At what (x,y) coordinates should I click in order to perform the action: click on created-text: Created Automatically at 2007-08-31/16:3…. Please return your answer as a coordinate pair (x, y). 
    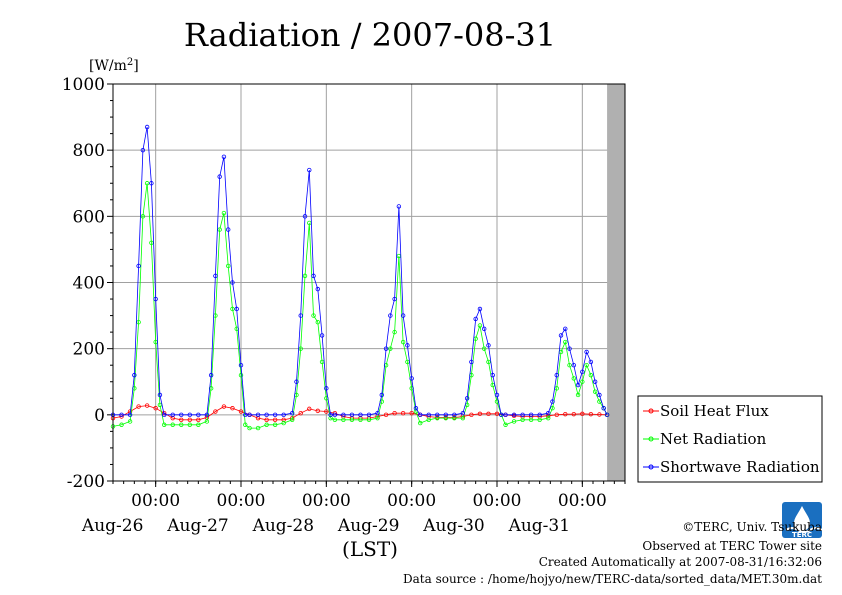
    Looking at the image, I should click on (680, 562).